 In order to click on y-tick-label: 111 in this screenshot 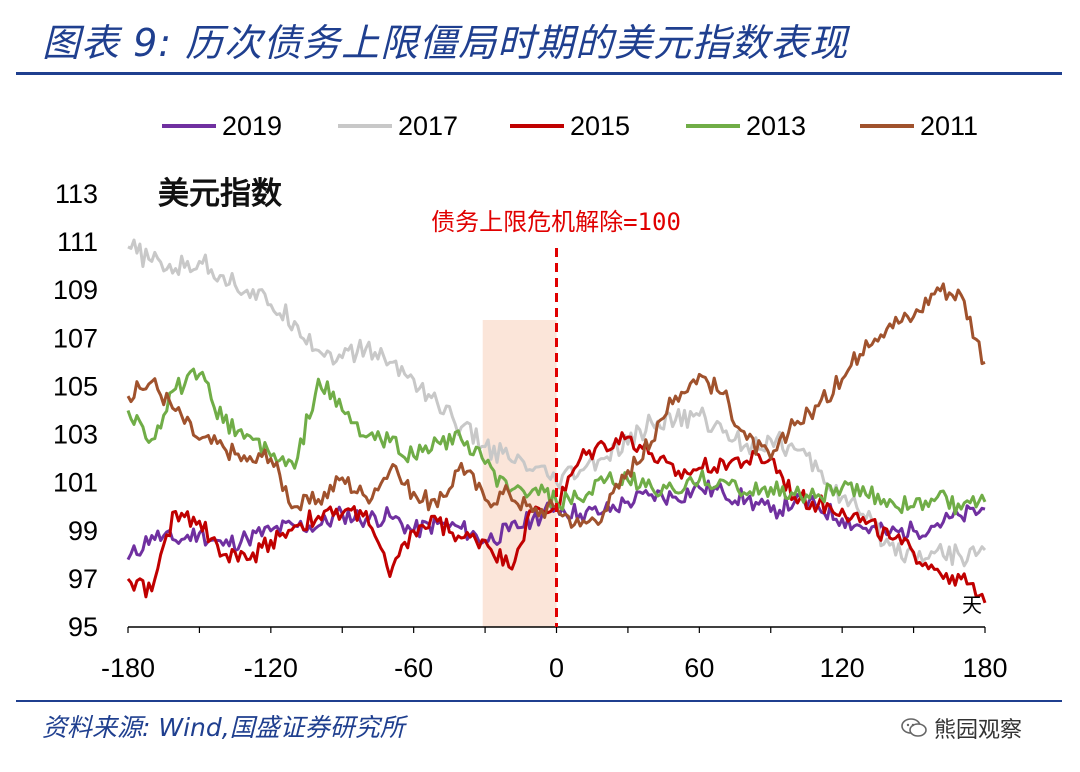, I will do `click(77, 242)`.